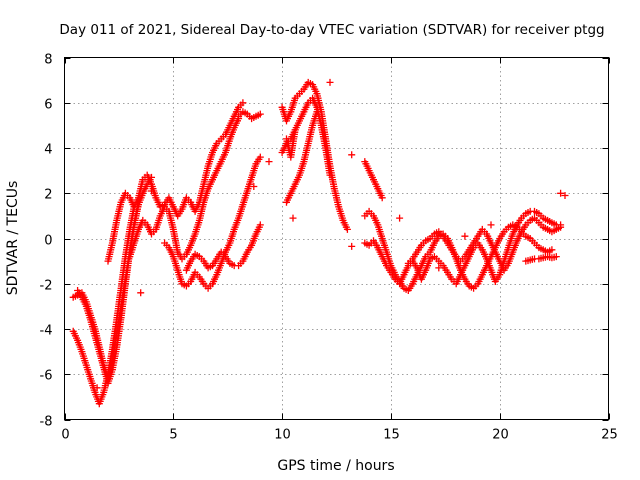 This screenshot has width=640, height=480. I want to click on y-axis-label: SDTVAR / TECUs, so click(13, 238).